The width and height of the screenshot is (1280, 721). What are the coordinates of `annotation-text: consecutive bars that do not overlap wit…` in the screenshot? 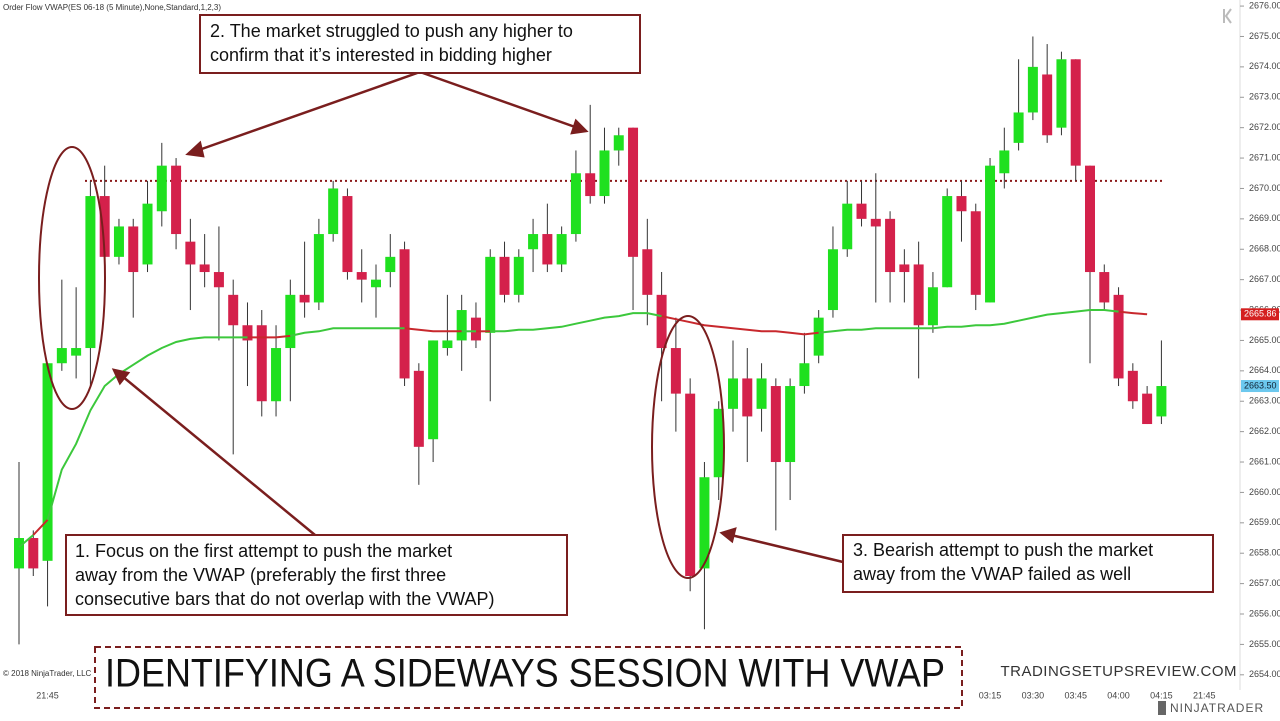 It's located at (285, 599).